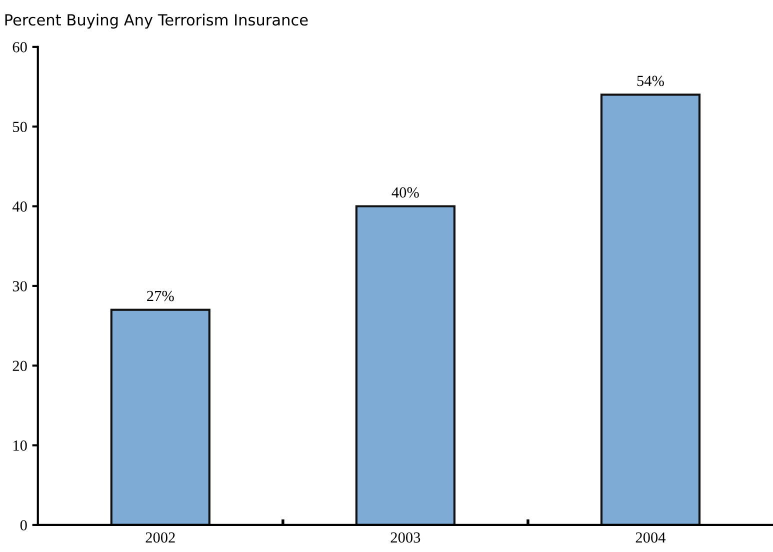 The width and height of the screenshot is (773, 552). I want to click on y-tick-label: 30, so click(19, 286).